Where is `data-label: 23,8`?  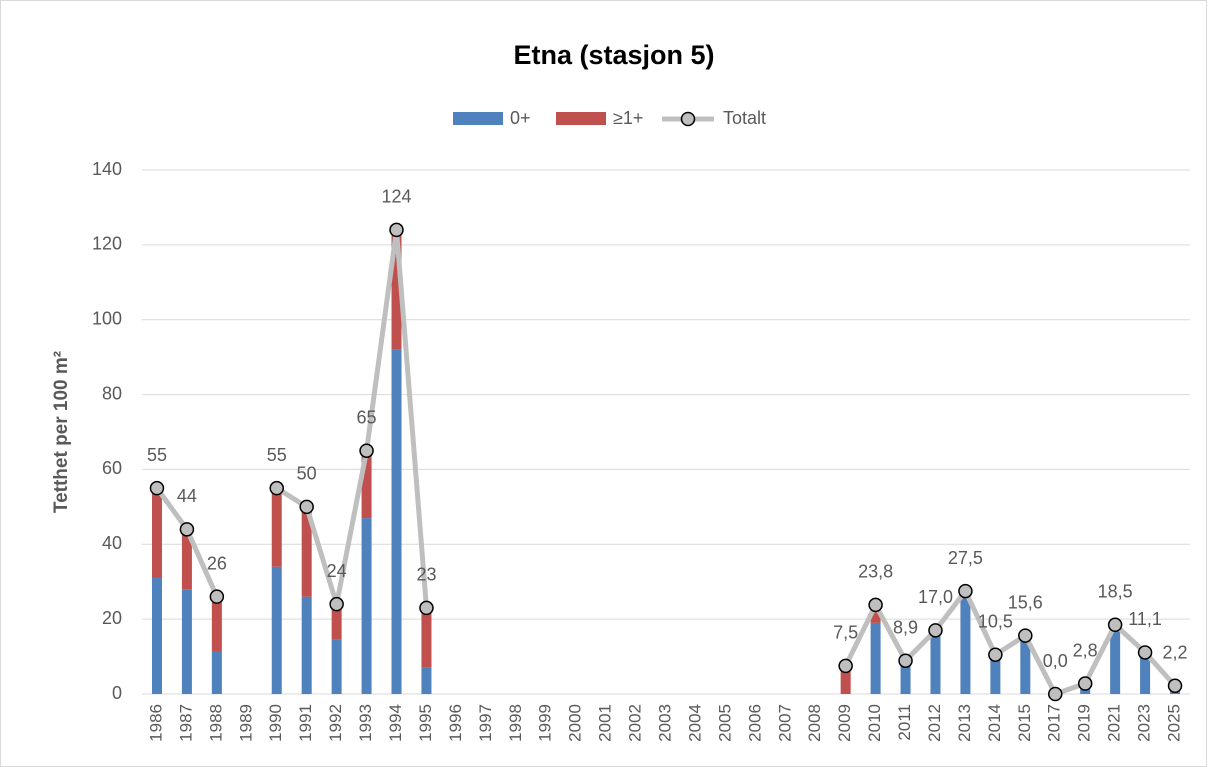 data-label: 23,8 is located at coordinates (875, 572).